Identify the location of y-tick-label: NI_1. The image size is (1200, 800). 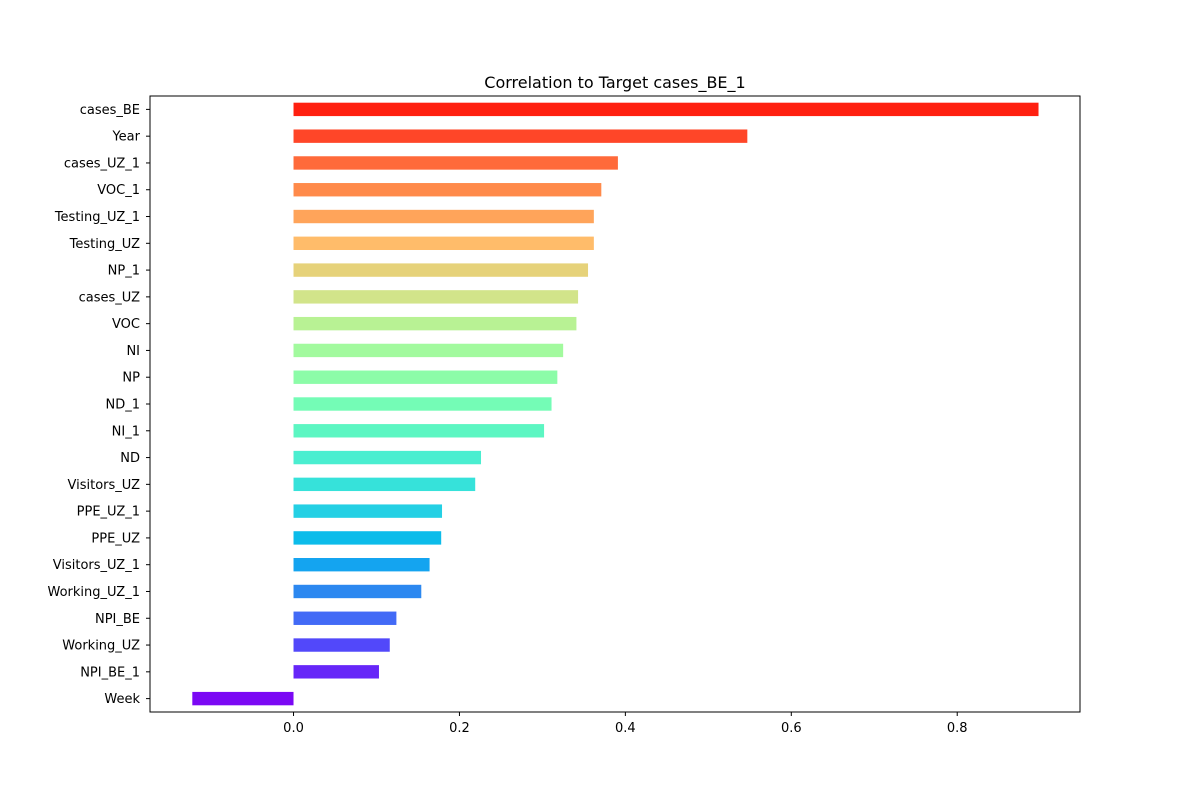
(126, 431).